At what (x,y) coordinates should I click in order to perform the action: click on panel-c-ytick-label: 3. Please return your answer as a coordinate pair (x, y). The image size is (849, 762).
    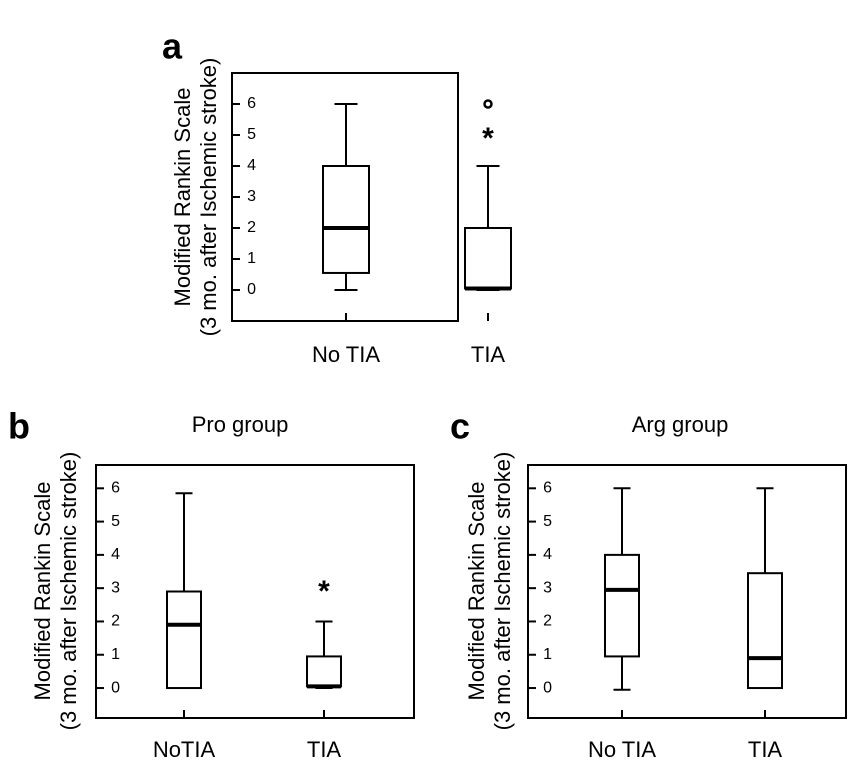
    Looking at the image, I should click on (547, 587).